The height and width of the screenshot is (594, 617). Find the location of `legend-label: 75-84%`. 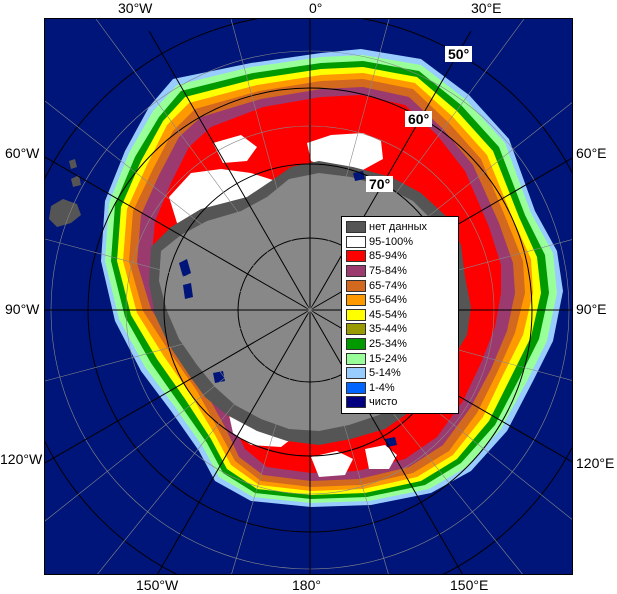

legend-label: 75-84% is located at coordinates (388, 271).